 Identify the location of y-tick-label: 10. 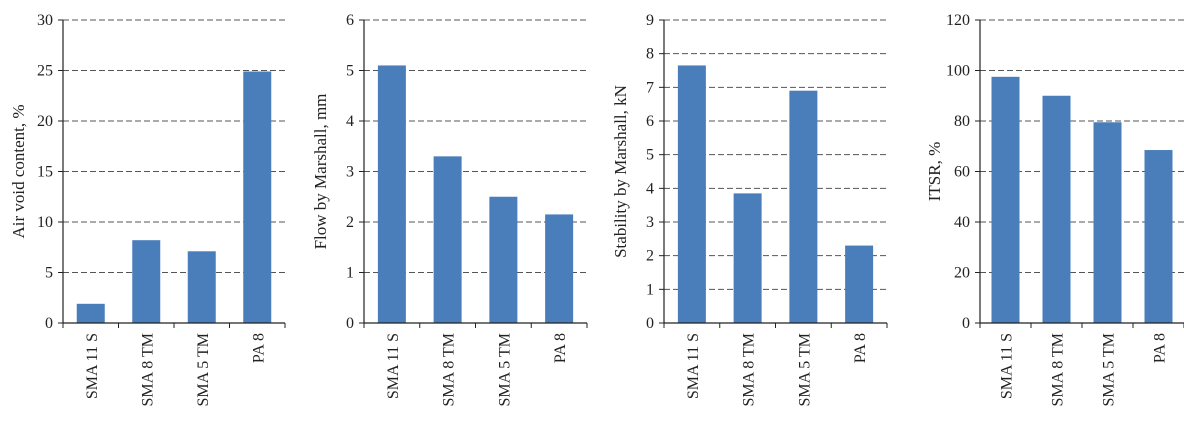
(45, 222).